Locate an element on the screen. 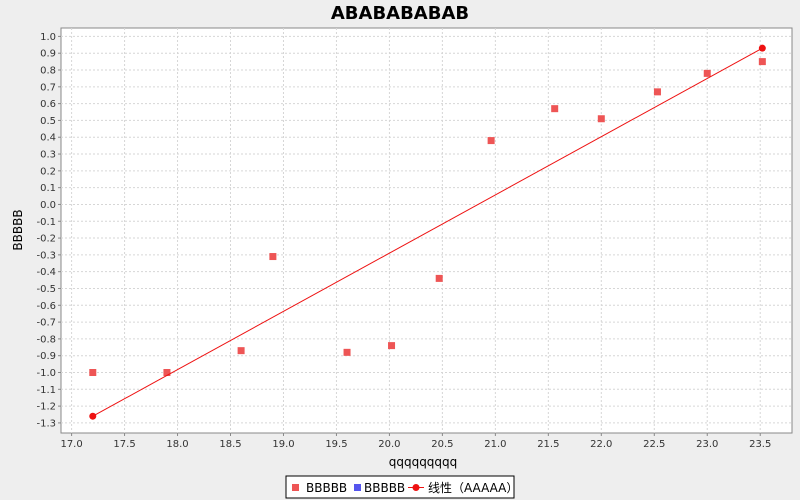 The width and height of the screenshot is (800, 500). x-tick-label: 17.5 is located at coordinates (124, 444).